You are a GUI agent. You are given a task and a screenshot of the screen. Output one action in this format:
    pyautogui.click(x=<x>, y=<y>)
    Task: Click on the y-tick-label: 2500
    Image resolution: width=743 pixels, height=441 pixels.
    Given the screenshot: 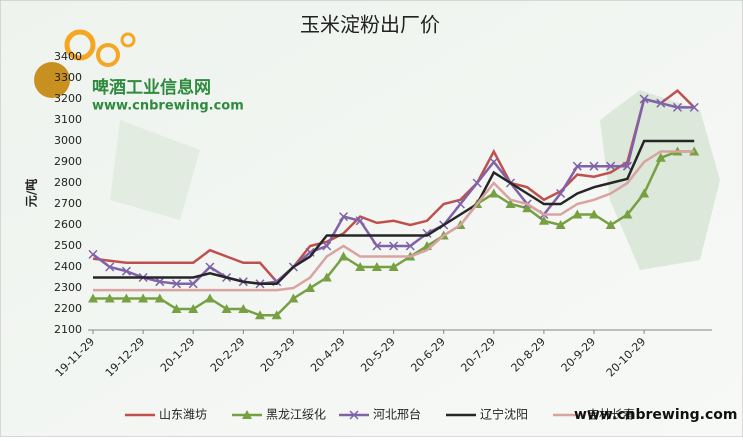 What is the action you would take?
    pyautogui.click(x=68, y=245)
    